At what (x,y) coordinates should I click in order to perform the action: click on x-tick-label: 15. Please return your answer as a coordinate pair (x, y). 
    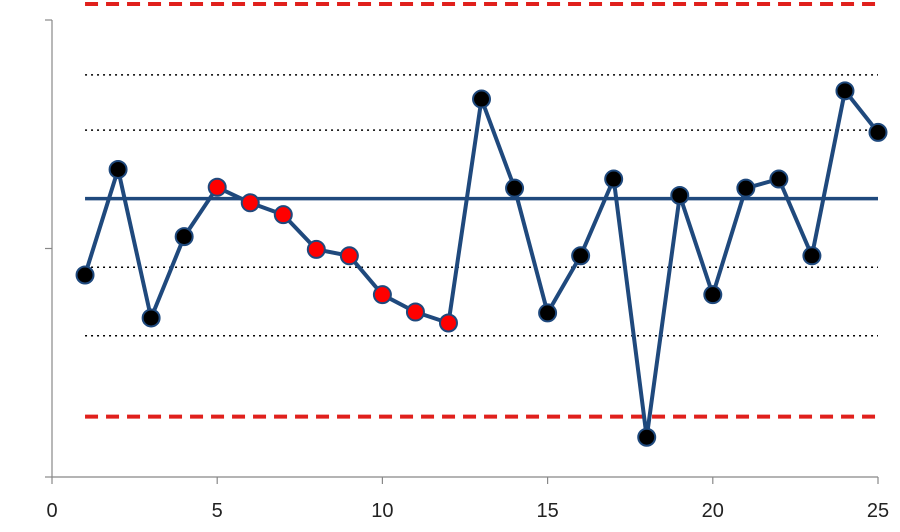
    Looking at the image, I should click on (547, 511).